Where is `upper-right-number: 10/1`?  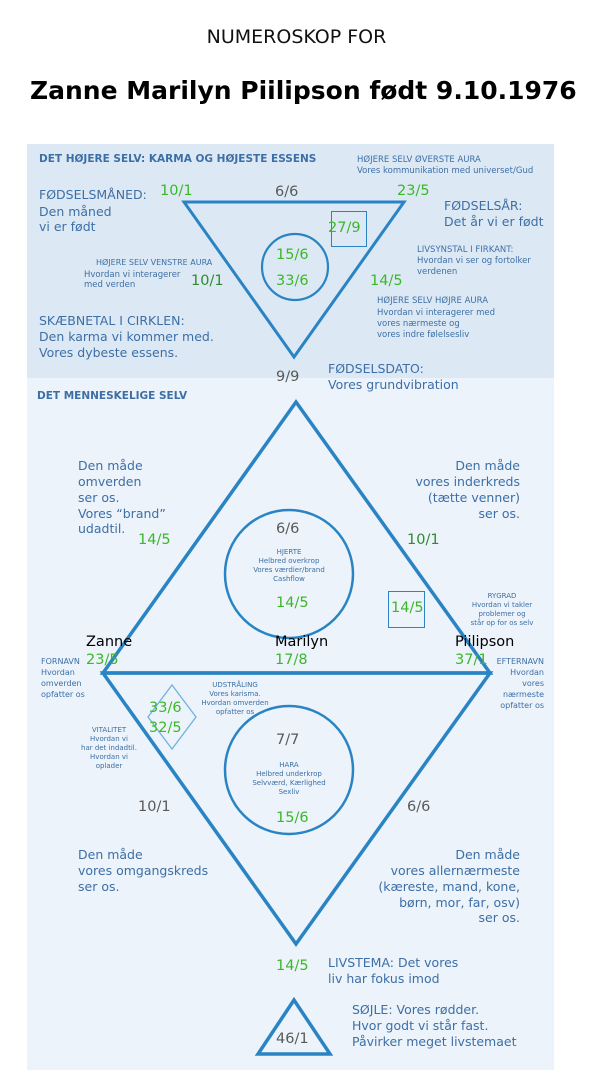
upper-right-number: 10/1 is located at coordinates (423, 540).